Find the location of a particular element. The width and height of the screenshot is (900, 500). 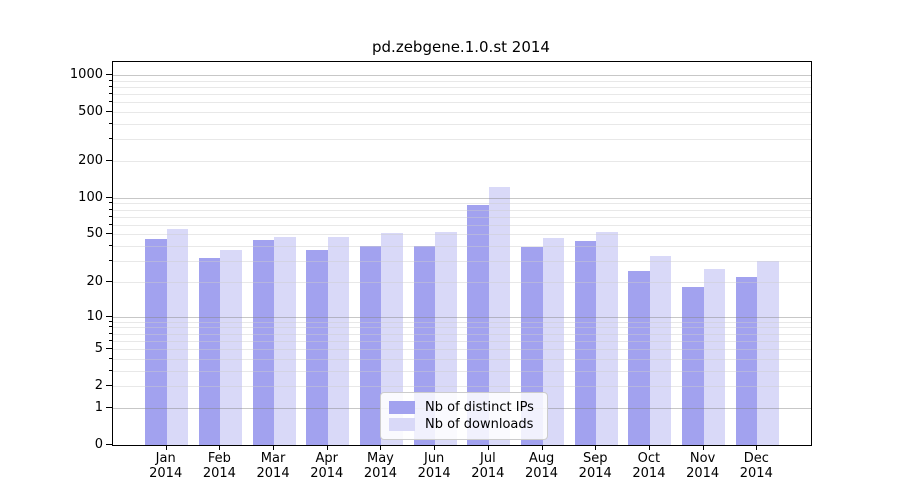

x-tick-apr is located at coordinates (327, 447).